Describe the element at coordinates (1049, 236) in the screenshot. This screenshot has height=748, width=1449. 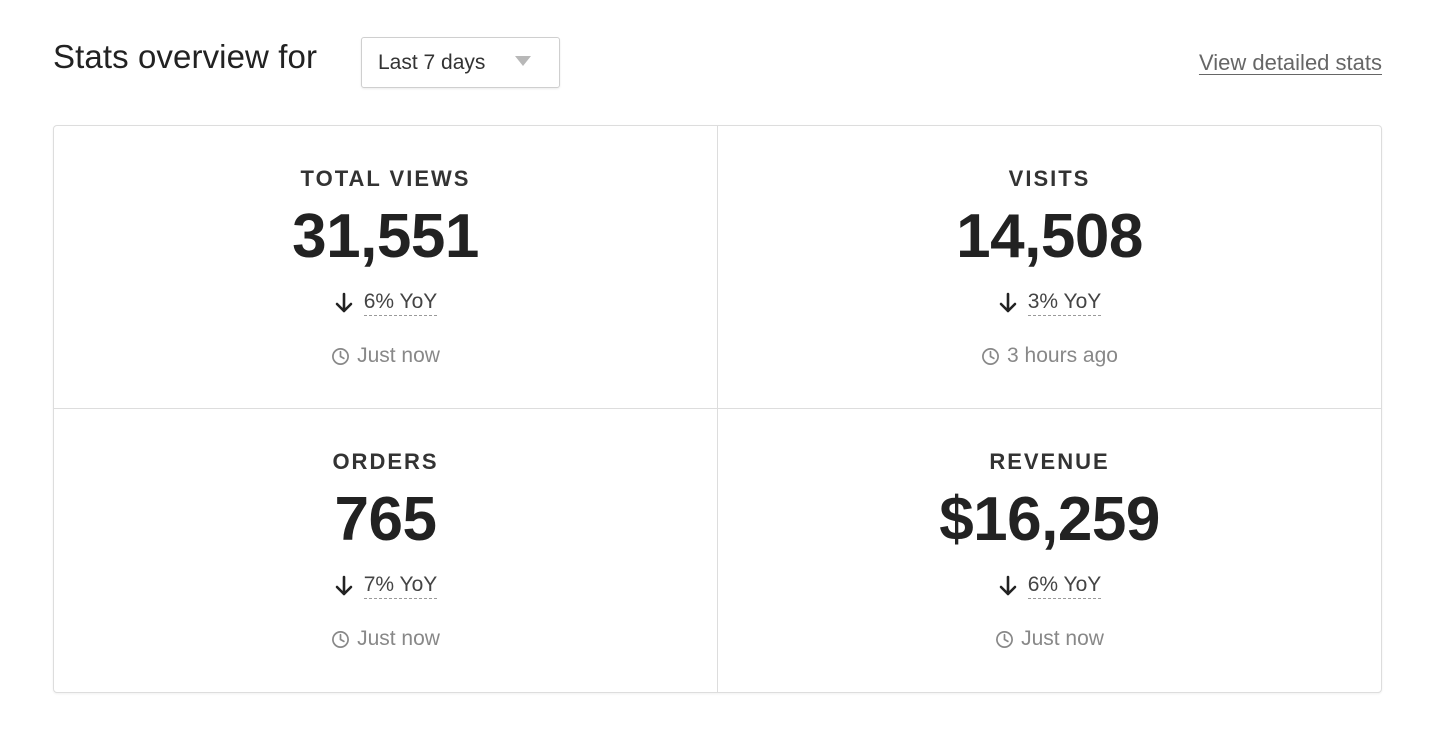
I see `stat-value: 14,508` at that location.